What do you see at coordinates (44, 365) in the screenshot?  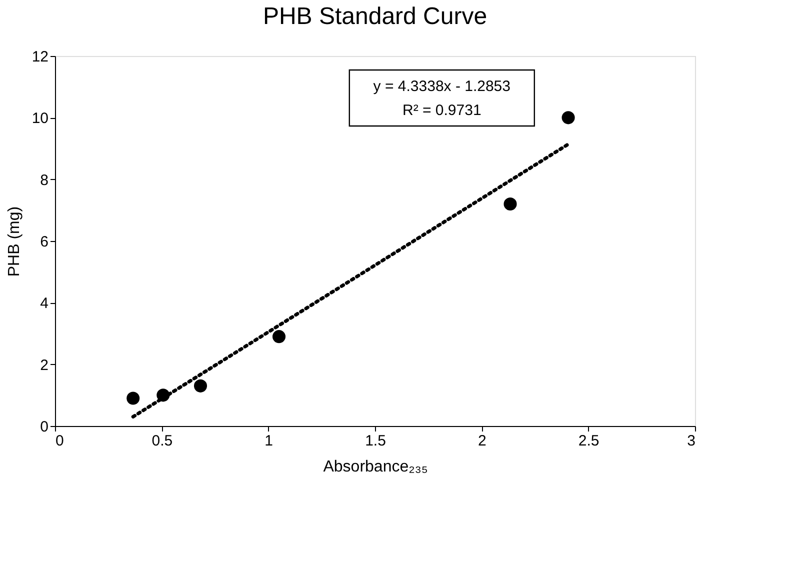 I see `y-tick-label: 2` at bounding box center [44, 365].